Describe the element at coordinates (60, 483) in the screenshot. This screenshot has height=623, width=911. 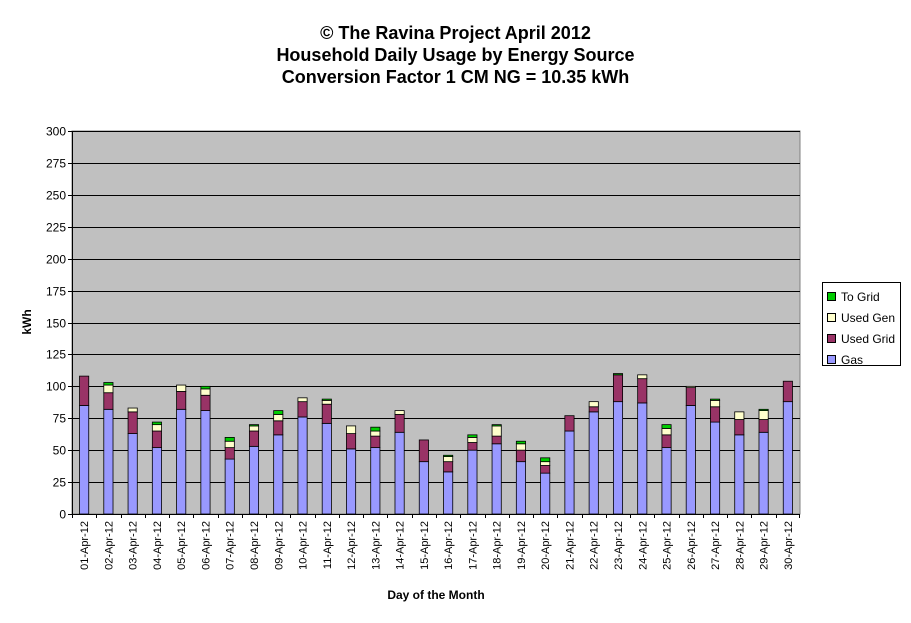
I see `y-tick-label: 25` at that location.